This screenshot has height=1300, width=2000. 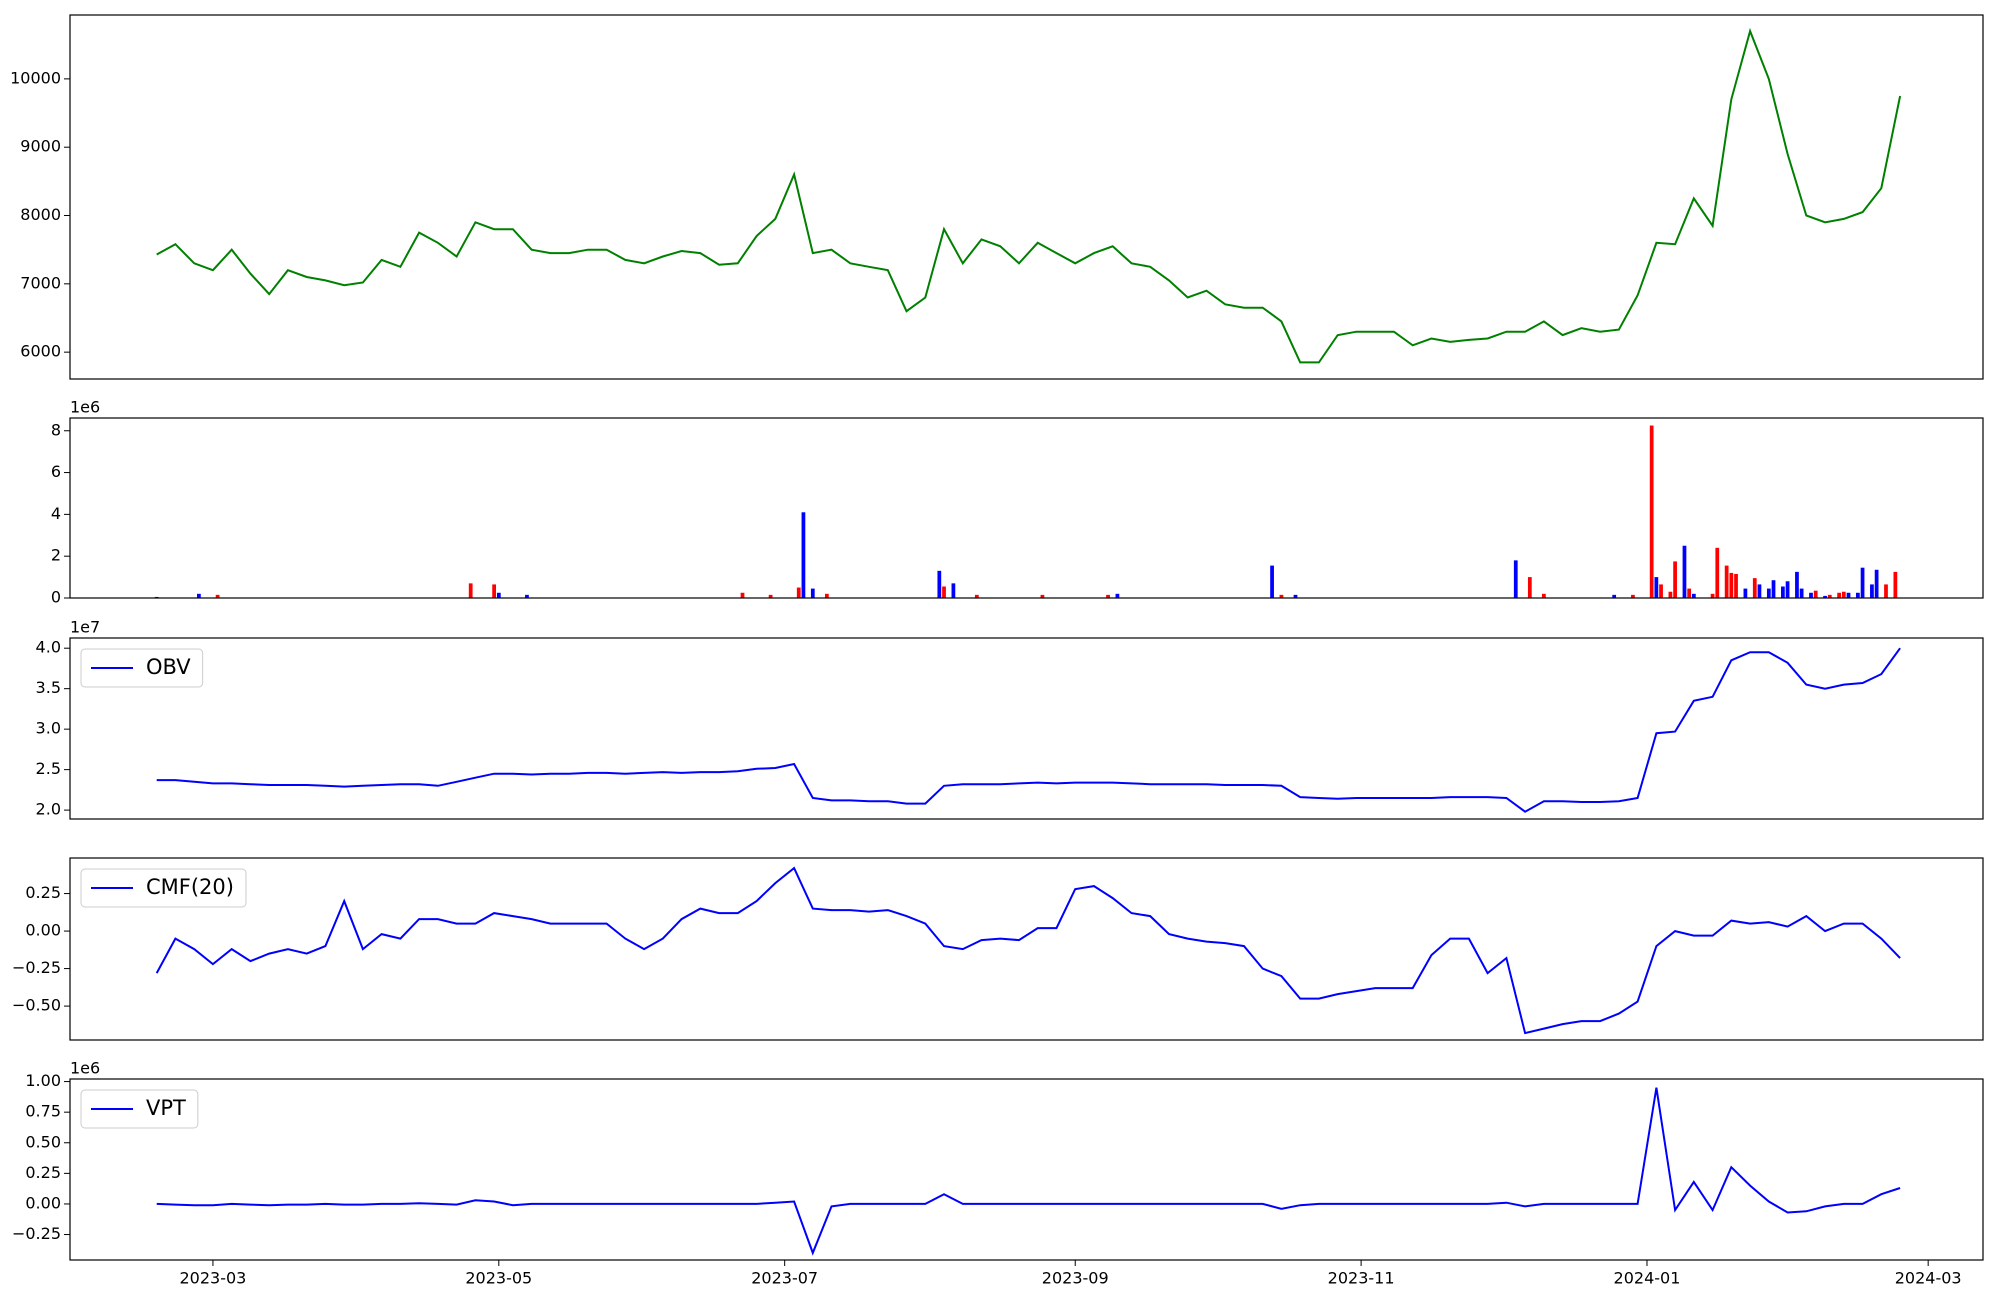 I want to click on y-tick-label: 7000, so click(x=40, y=282).